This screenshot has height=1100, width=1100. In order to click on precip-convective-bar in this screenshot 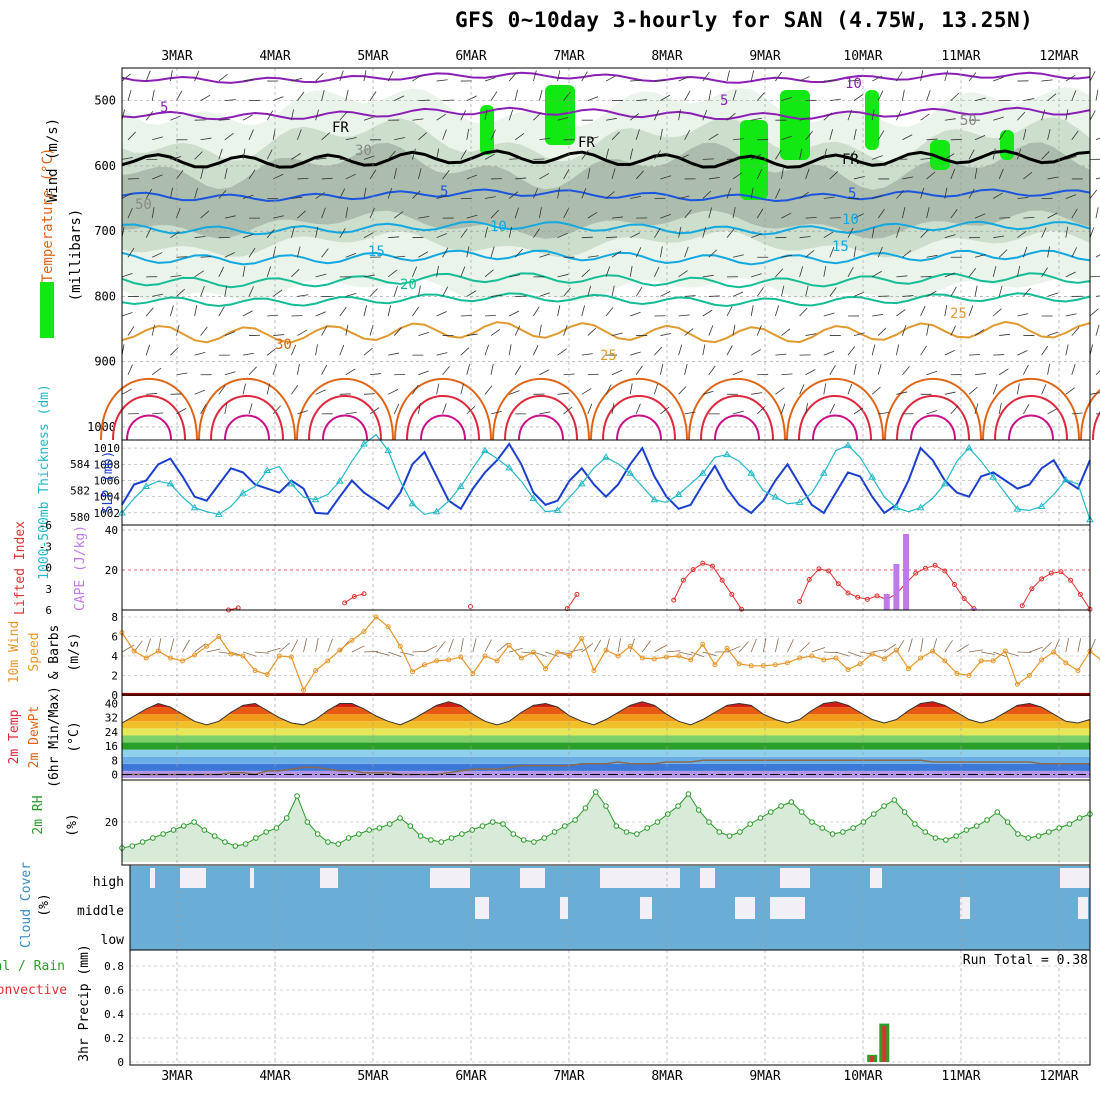, I will do `click(872, 1059)`.